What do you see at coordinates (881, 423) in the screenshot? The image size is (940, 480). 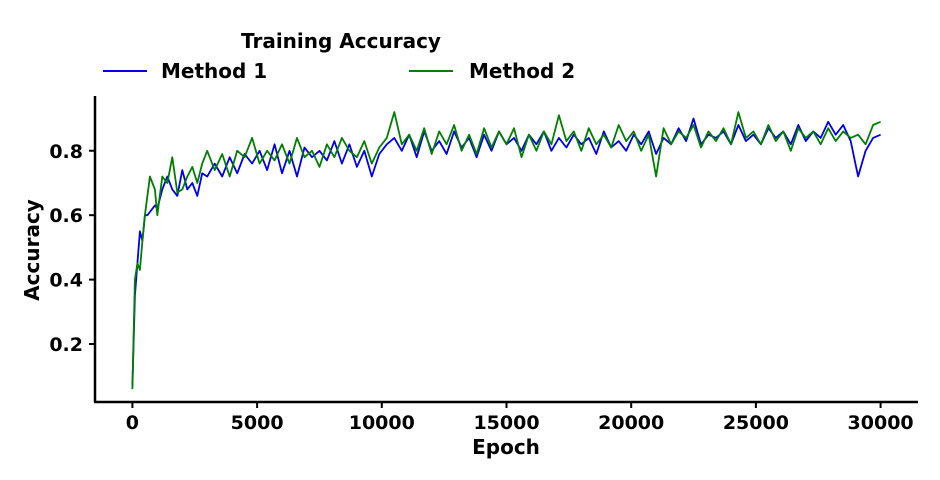 I see `x-tick-label: 30000` at bounding box center [881, 423].